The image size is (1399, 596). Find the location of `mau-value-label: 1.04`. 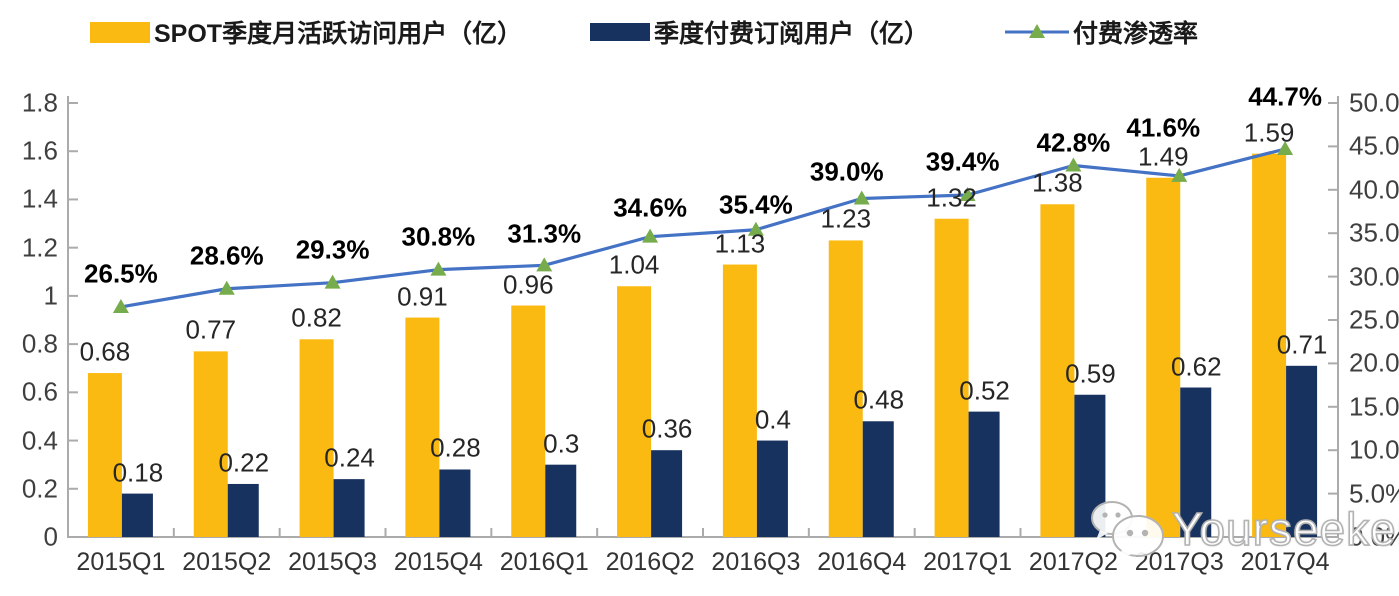

mau-value-label: 1.04 is located at coordinates (634, 264).